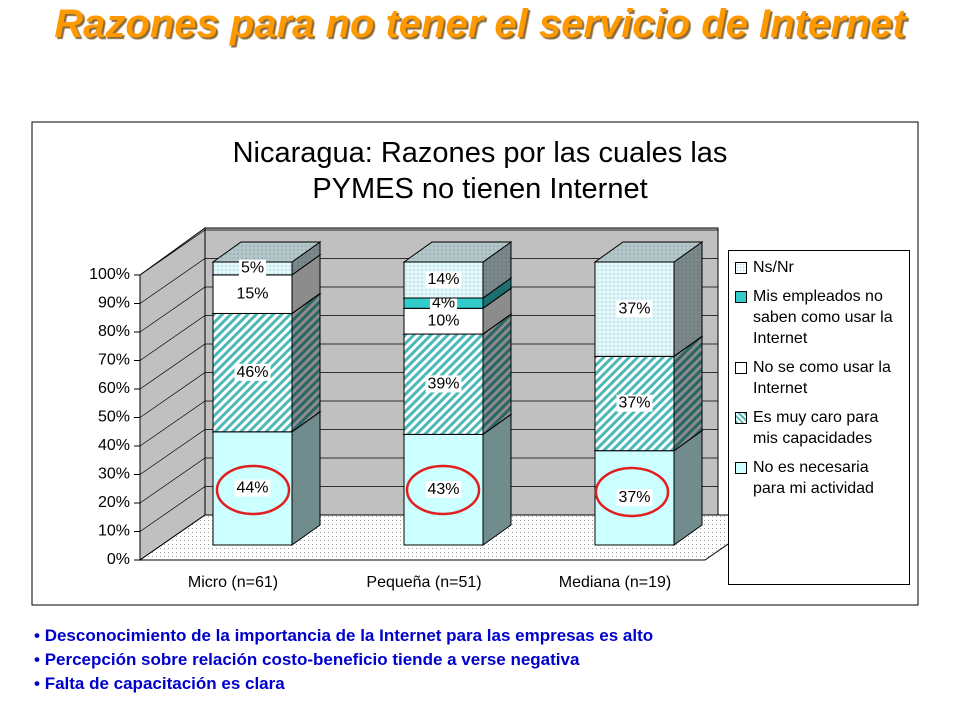 Image resolution: width=960 pixels, height=720 pixels. I want to click on legend-item: No se como usar la Internet, so click(819, 378).